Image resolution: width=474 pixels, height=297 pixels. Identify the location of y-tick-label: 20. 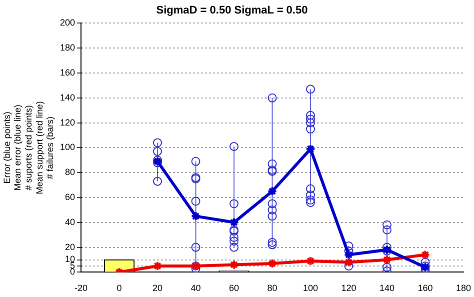
(70, 247).